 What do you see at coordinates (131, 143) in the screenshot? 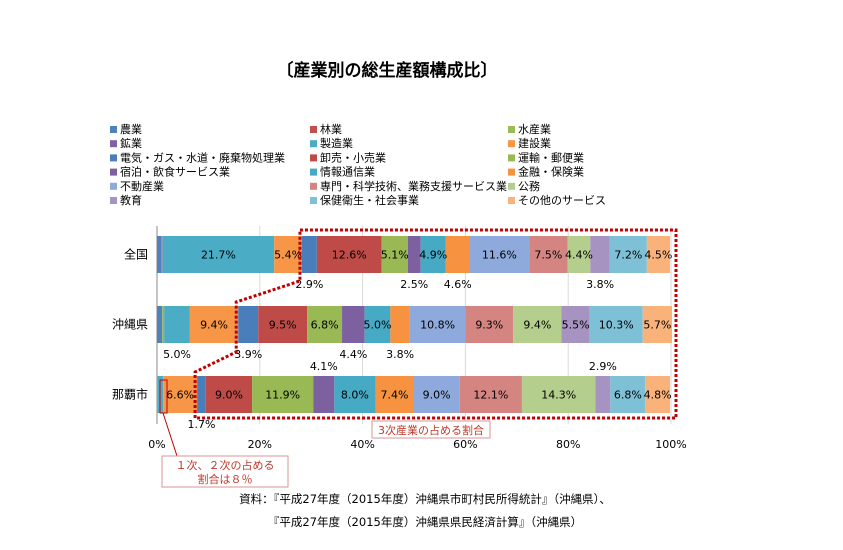
I see `legend-label: 鉱業` at bounding box center [131, 143].